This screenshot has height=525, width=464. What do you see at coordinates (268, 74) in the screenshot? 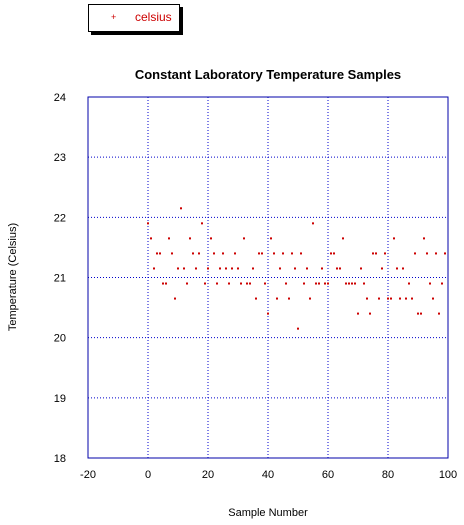
I see `chart-title: Constant Laboratory Temperature Samples` at bounding box center [268, 74].